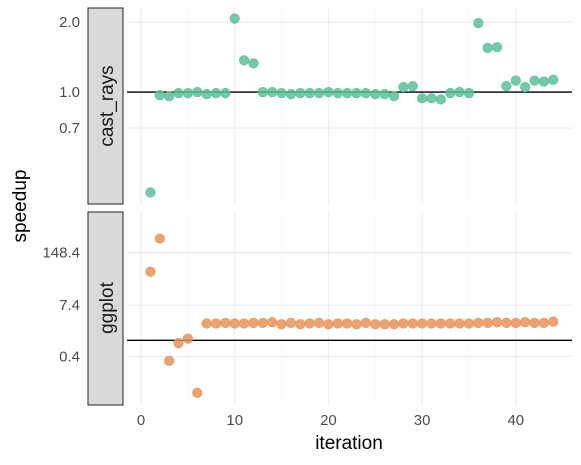 This screenshot has height=465, width=581. I want to click on y-tick-label: 0.4, so click(69, 356).